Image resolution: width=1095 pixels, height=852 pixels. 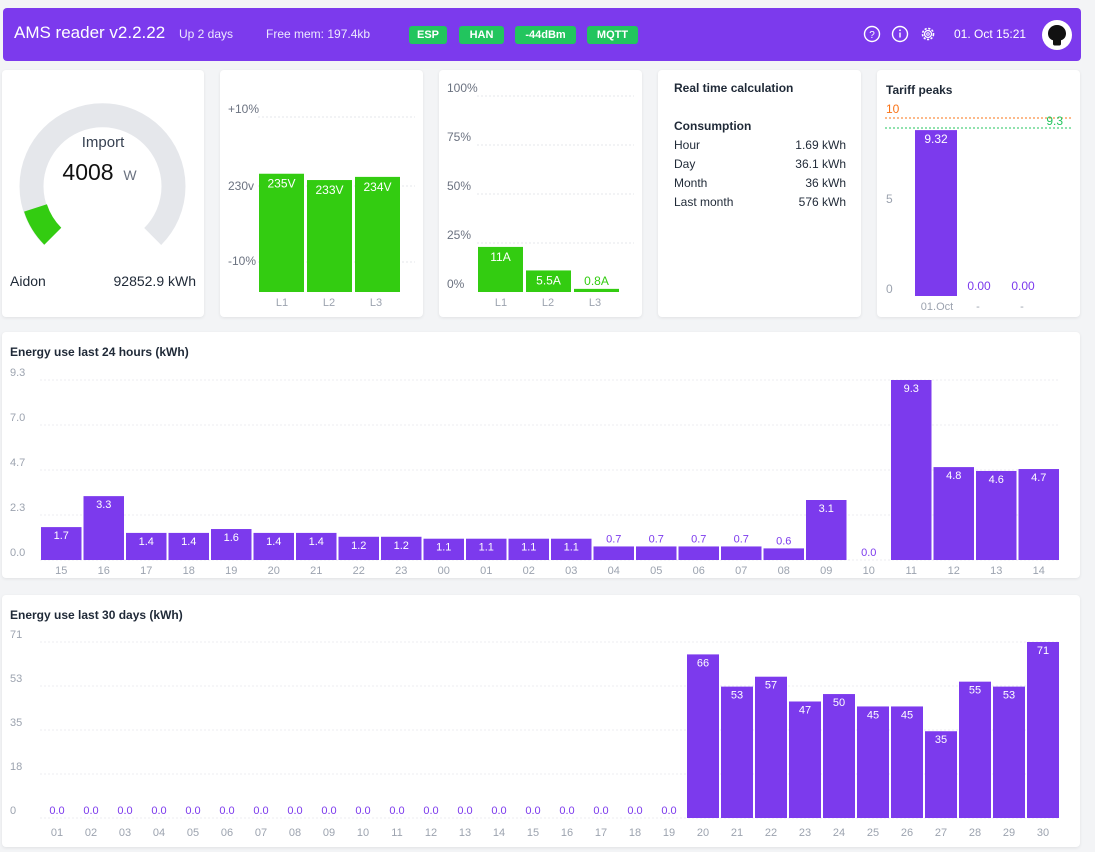 What do you see at coordinates (548, 281) in the screenshot?
I see `current-bar` at bounding box center [548, 281].